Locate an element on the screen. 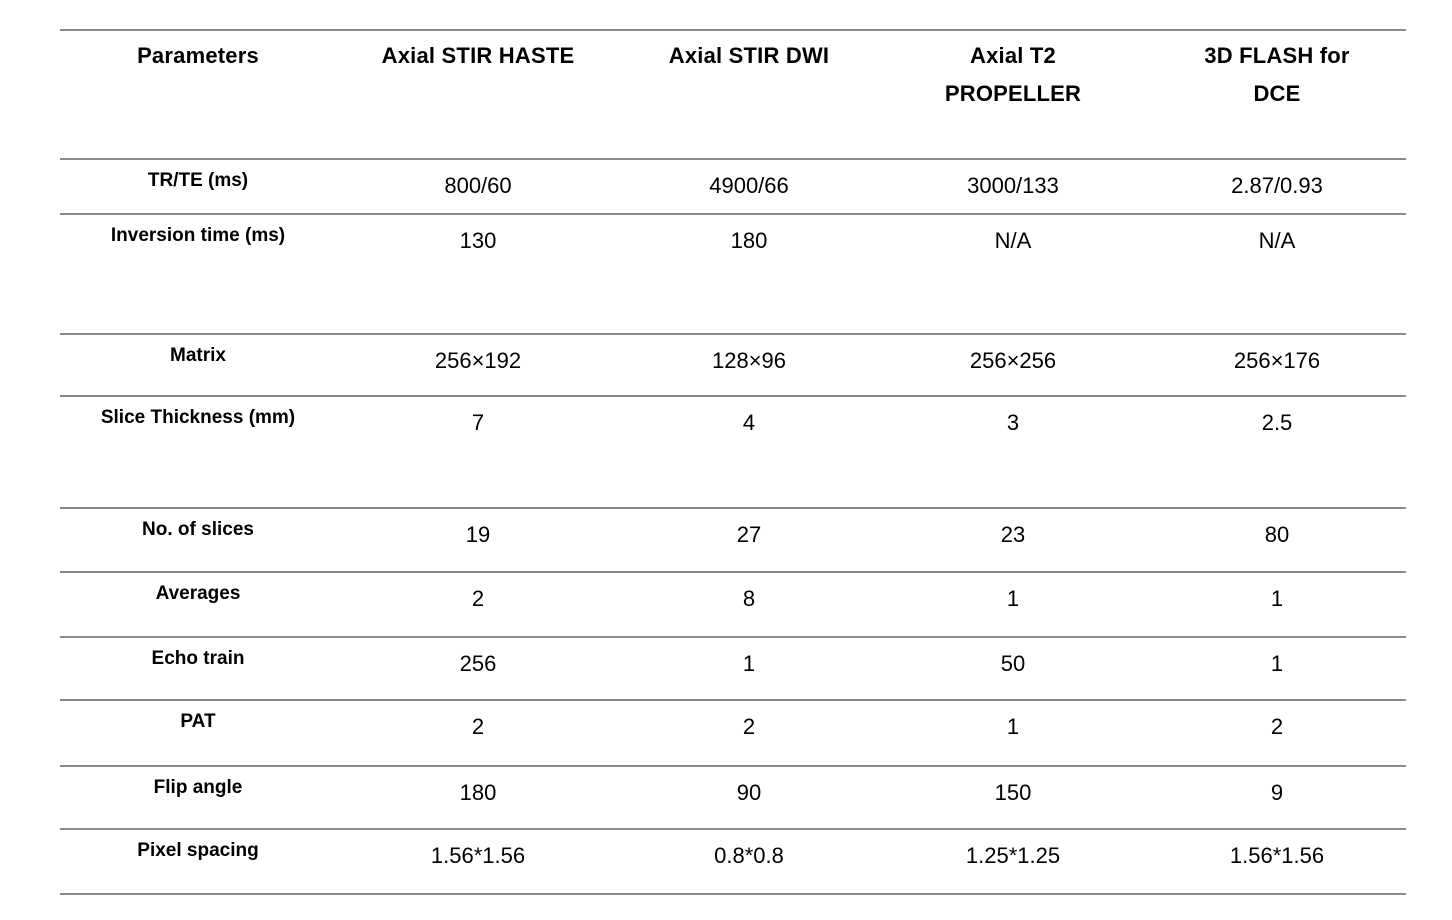 This screenshot has height=920, width=1452. table-row: TR/TE (ms) 800/60 4900/66 3000/133 2.87/0.93 is located at coordinates (733, 185).